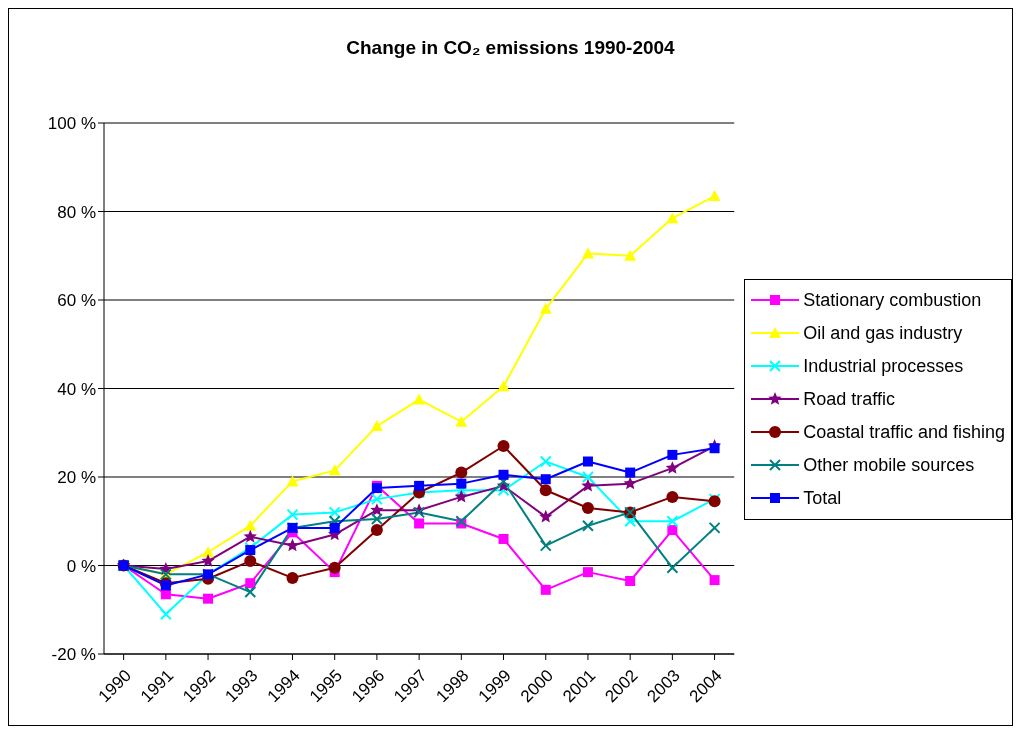 This screenshot has height=734, width=1021. What do you see at coordinates (883, 333) in the screenshot?
I see `legend-label: Oil and gas industry` at bounding box center [883, 333].